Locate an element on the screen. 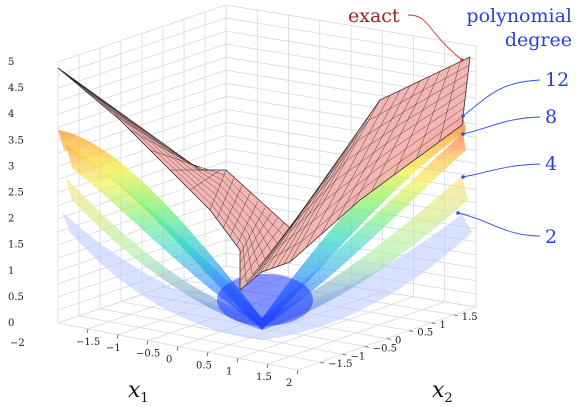  y-tick-label: −0.5 is located at coordinates (385, 348).